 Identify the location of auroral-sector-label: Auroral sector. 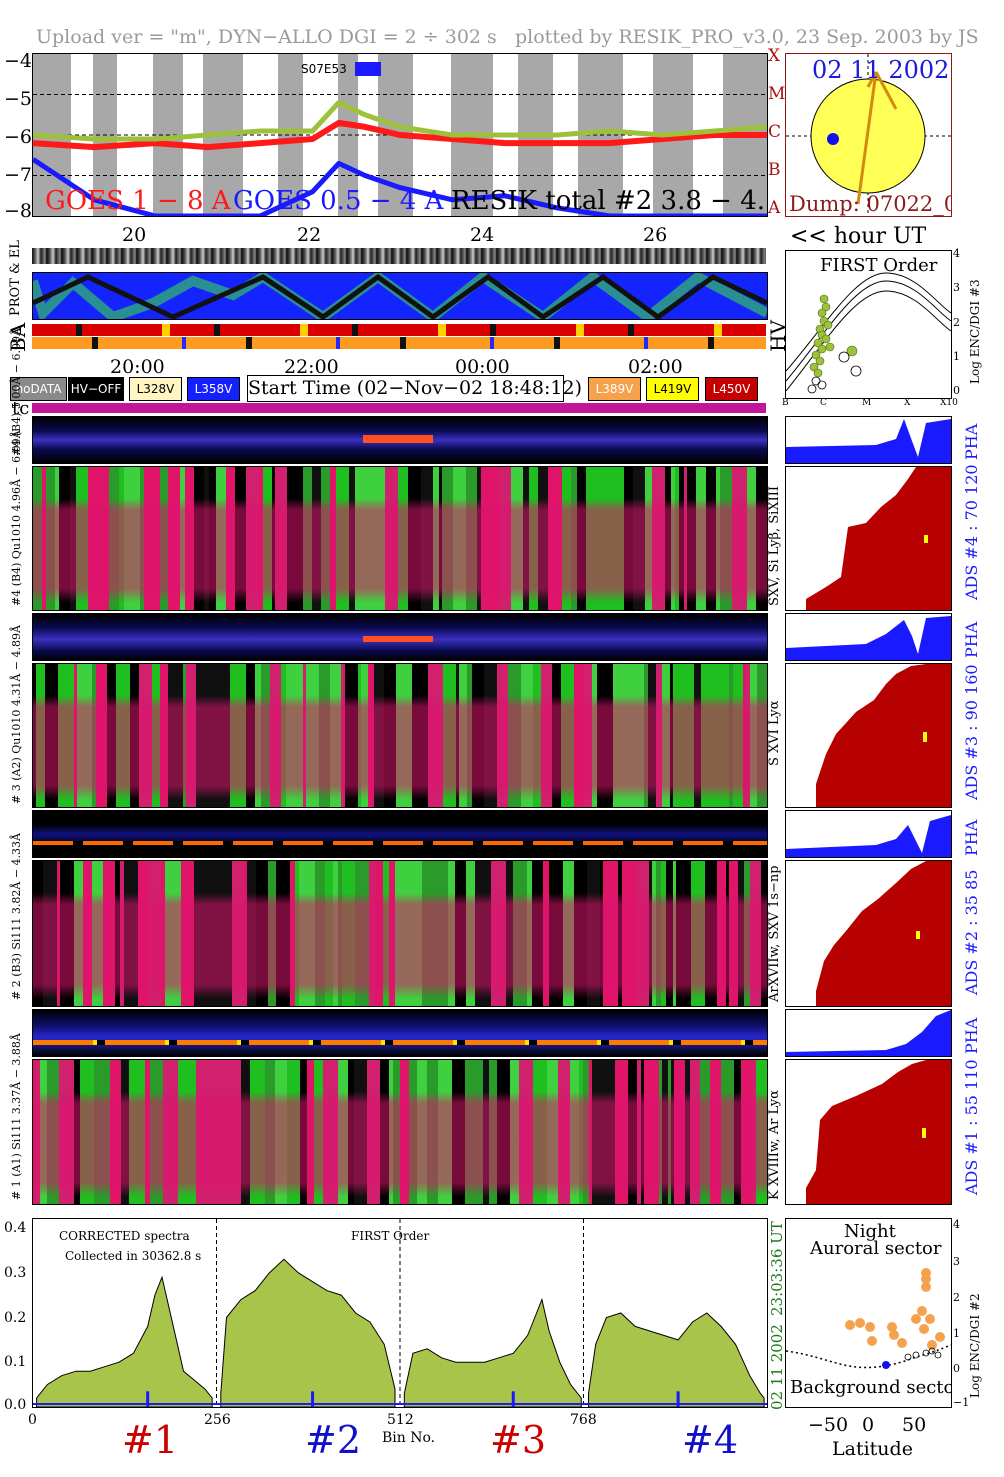
(876, 1248).